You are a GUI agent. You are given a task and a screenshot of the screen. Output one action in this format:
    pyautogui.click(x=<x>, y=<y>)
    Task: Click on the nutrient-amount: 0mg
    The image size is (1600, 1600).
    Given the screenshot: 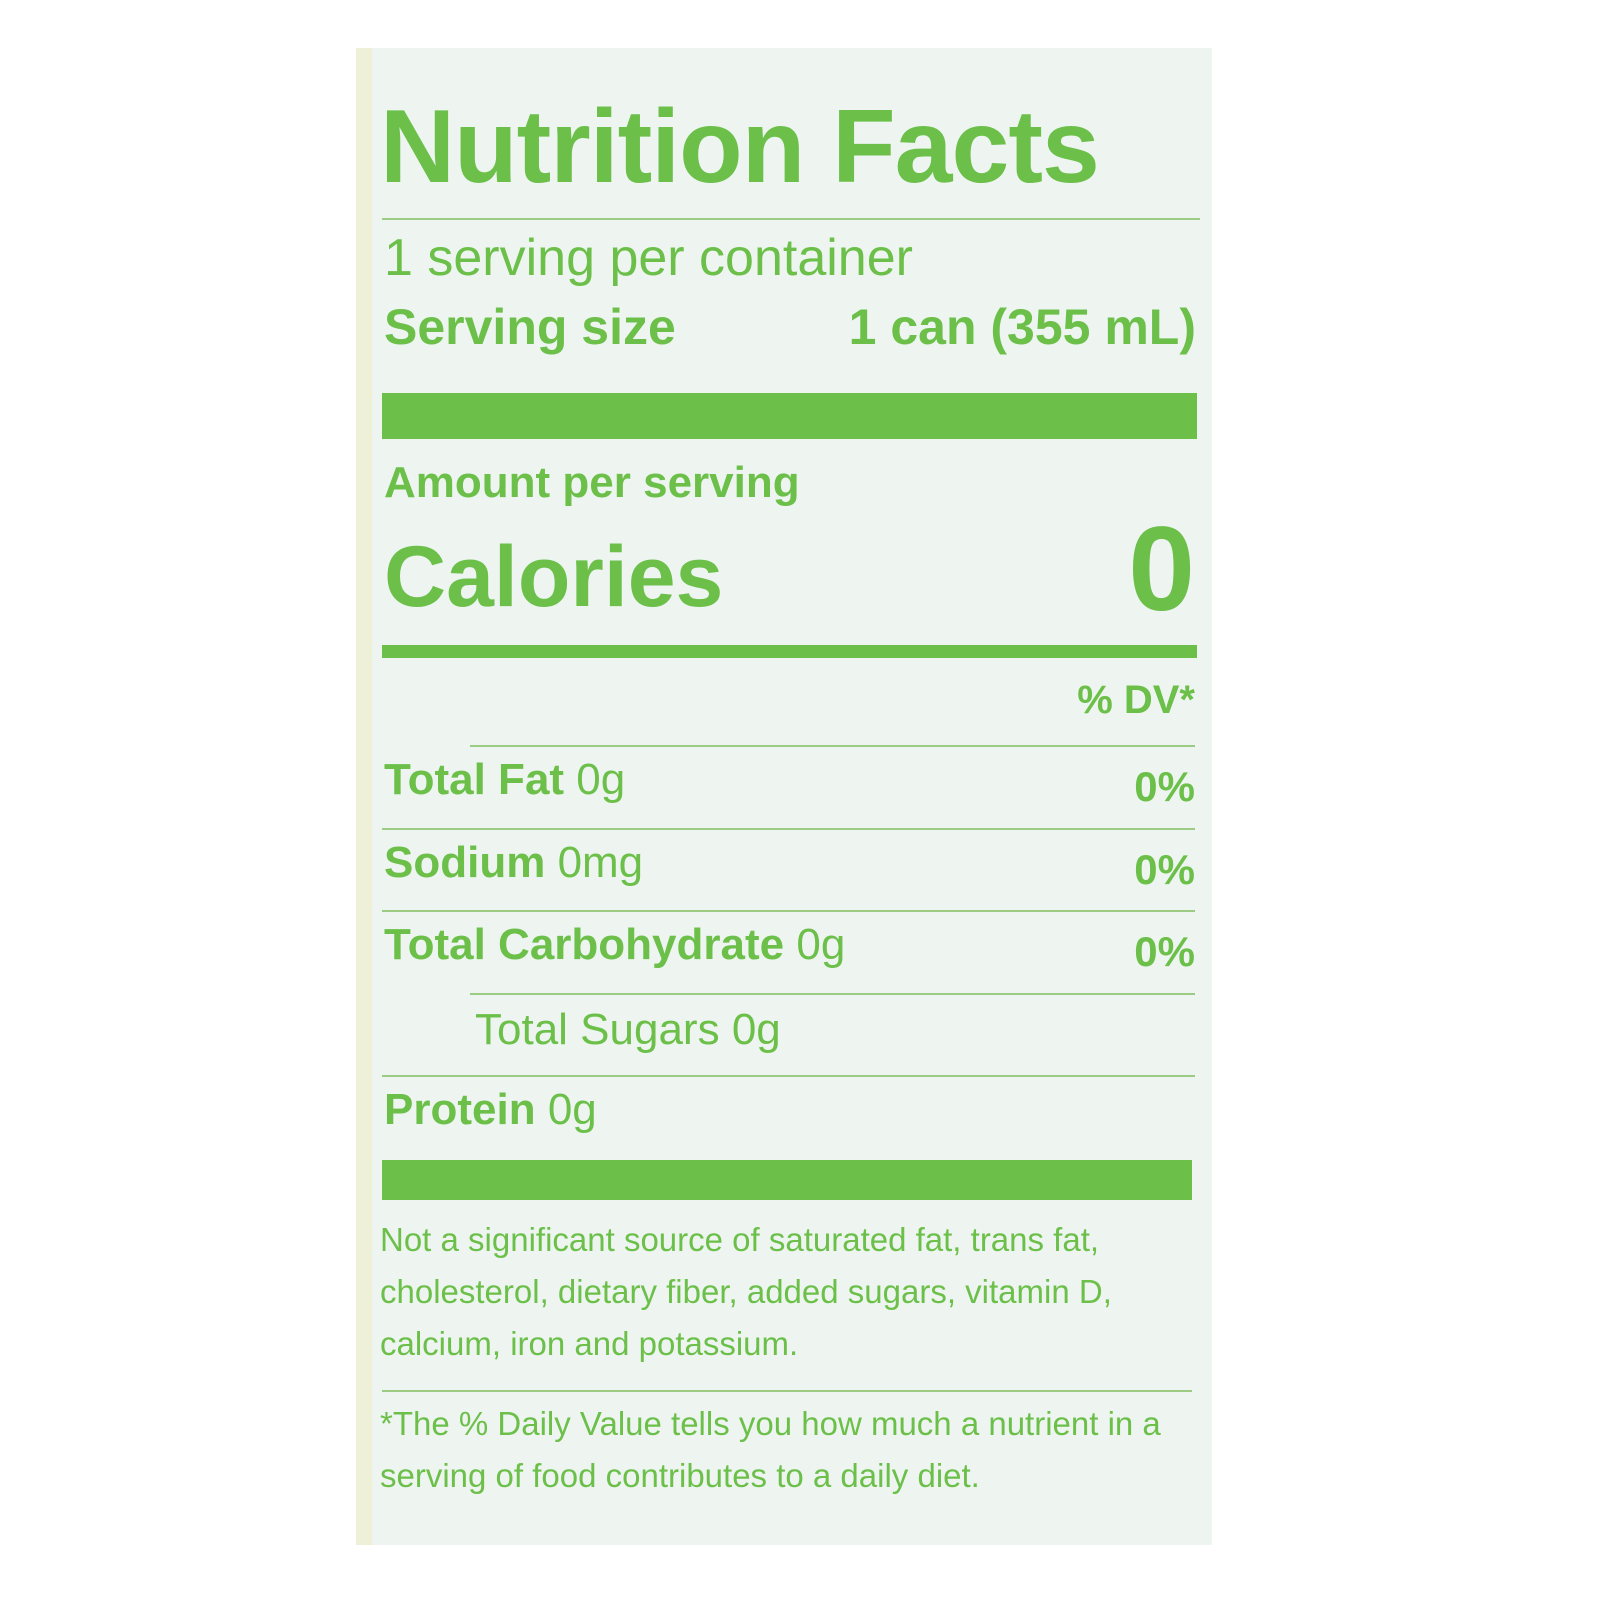 What is the action you would take?
    pyautogui.click(x=600, y=862)
    